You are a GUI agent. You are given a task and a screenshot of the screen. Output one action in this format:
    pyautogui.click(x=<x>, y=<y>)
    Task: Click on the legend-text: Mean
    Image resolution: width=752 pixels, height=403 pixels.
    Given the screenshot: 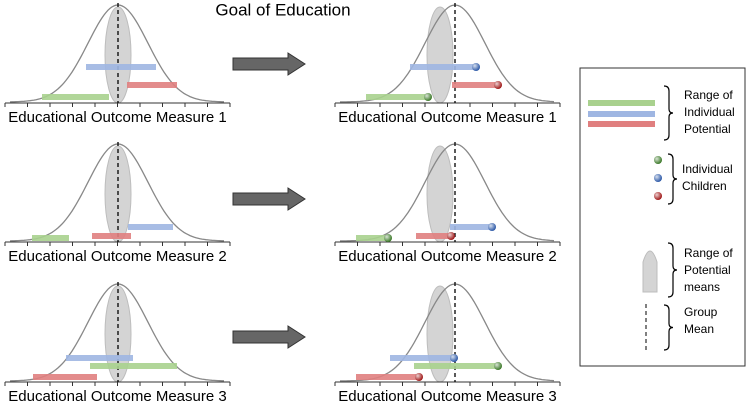 What is the action you would take?
    pyautogui.click(x=699, y=329)
    